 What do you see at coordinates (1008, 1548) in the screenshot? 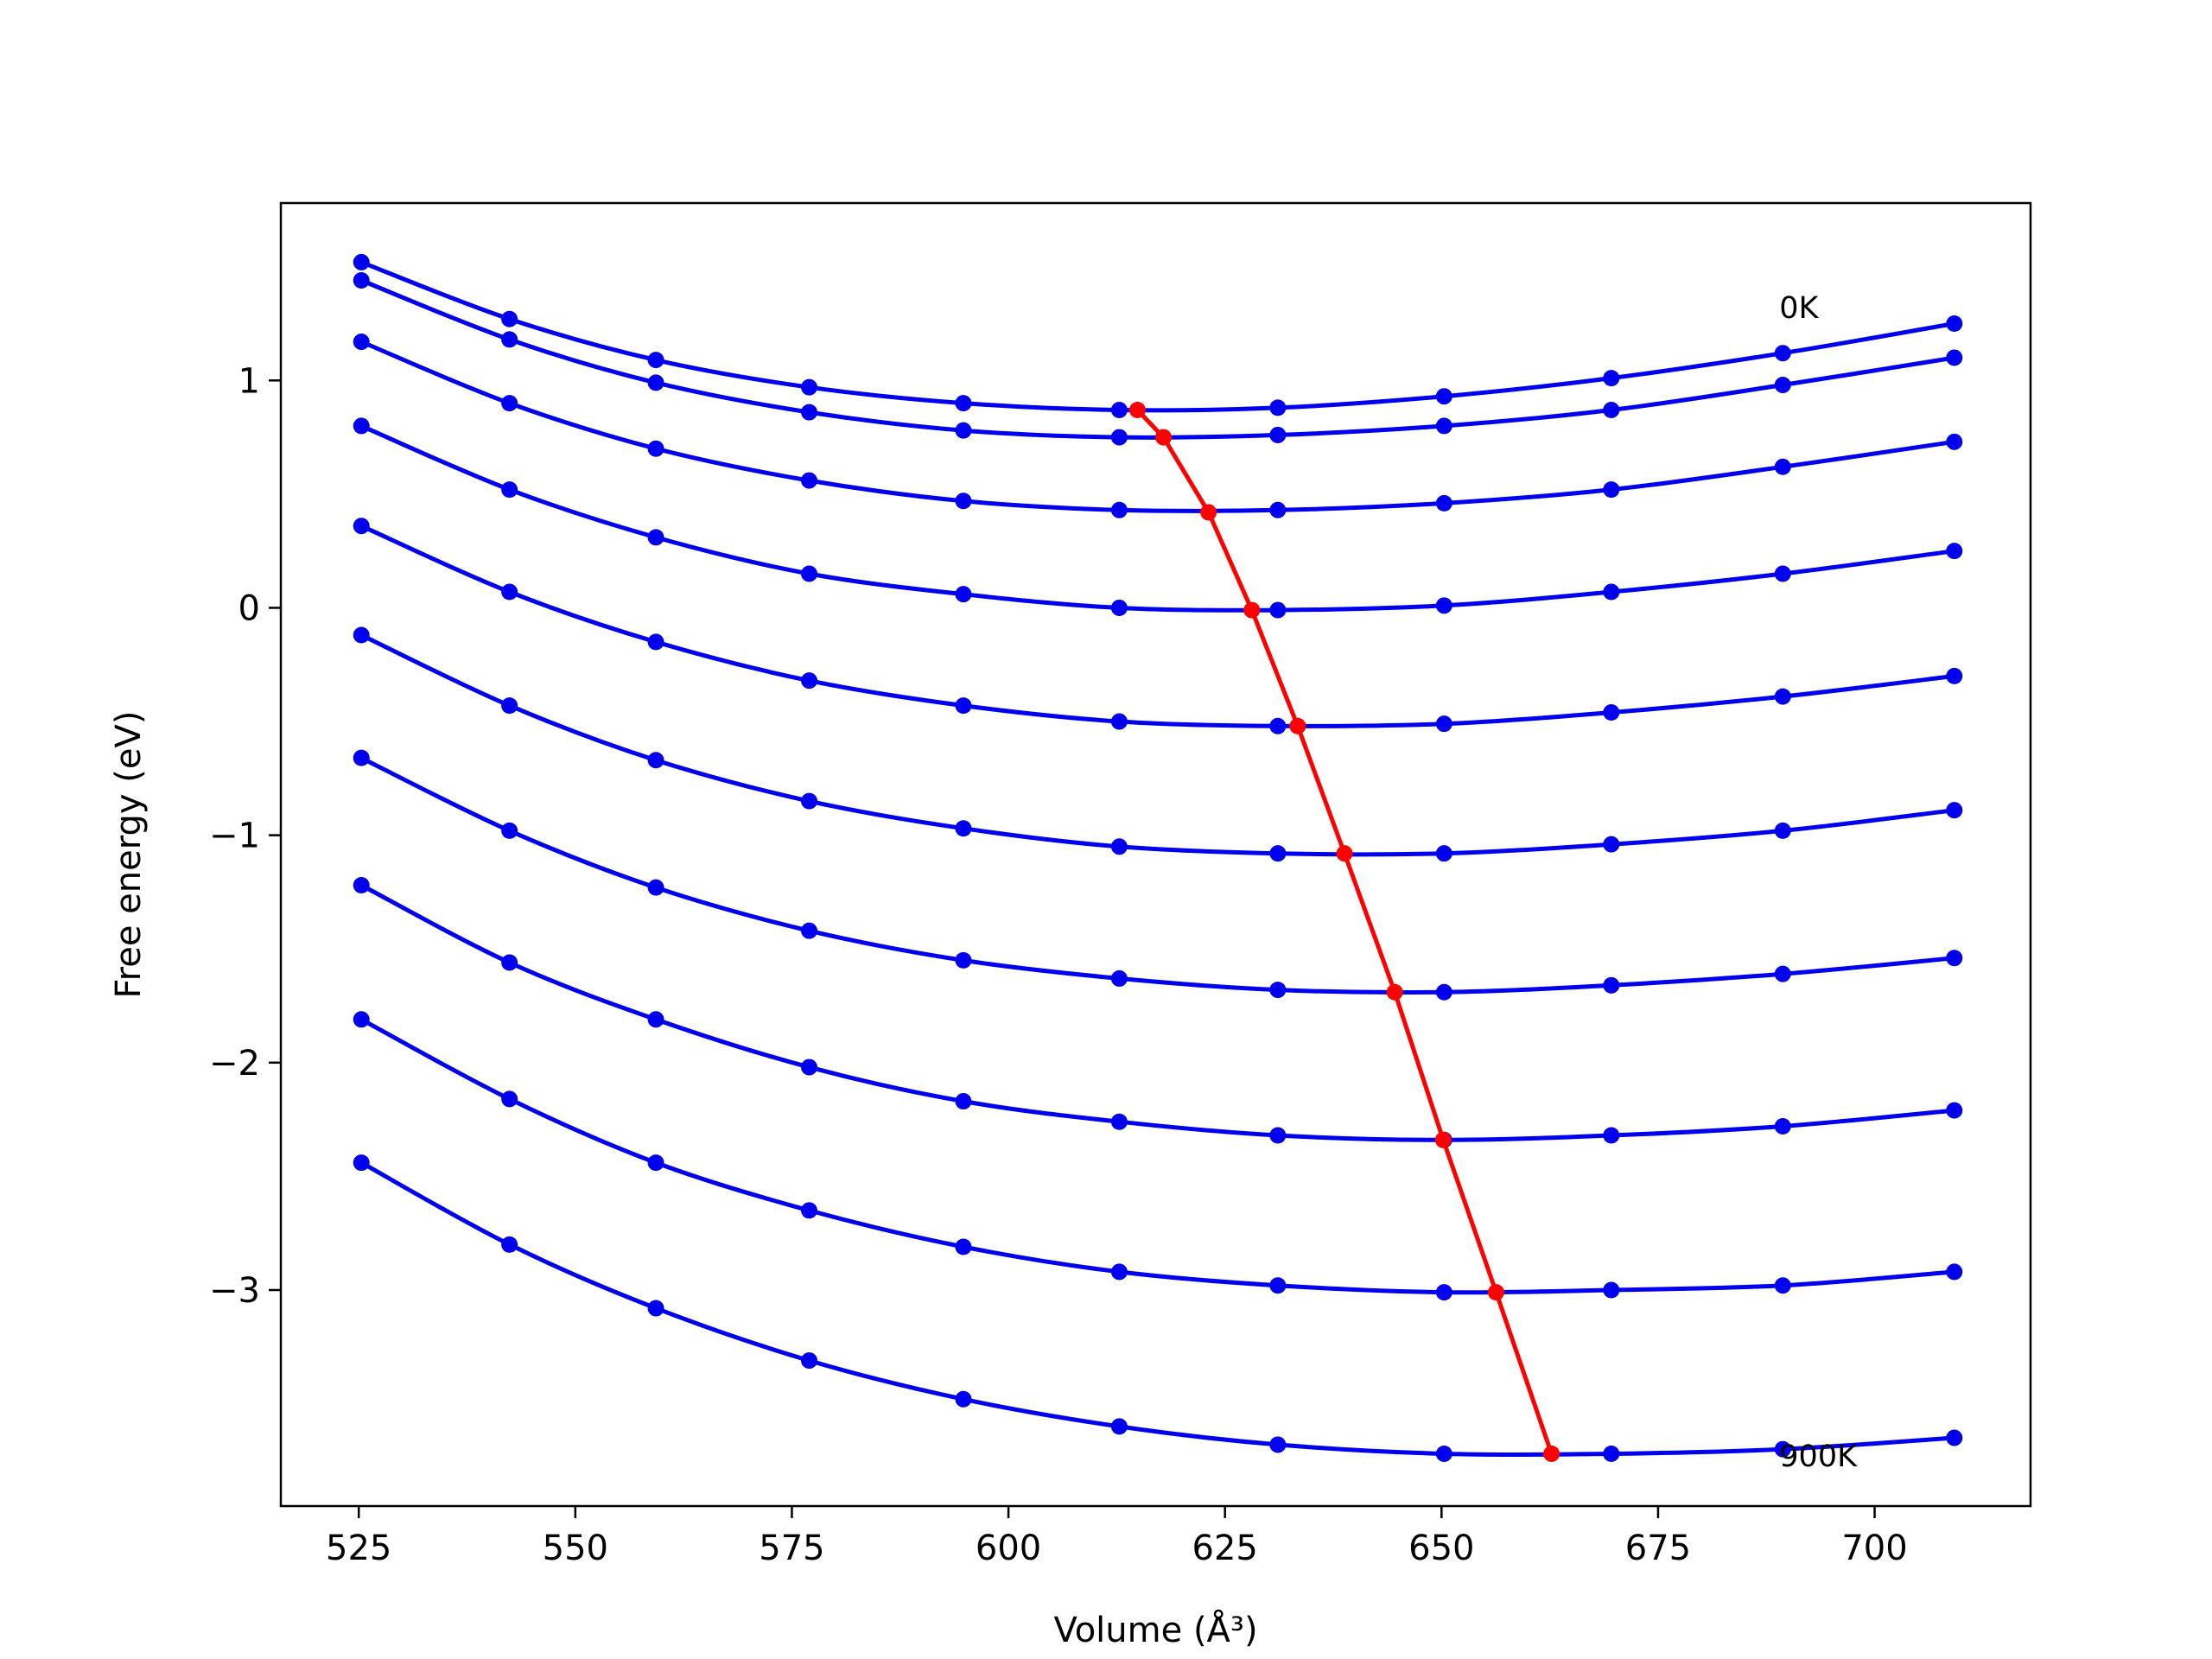
I see `x-tick-label: 600` at bounding box center [1008, 1548].